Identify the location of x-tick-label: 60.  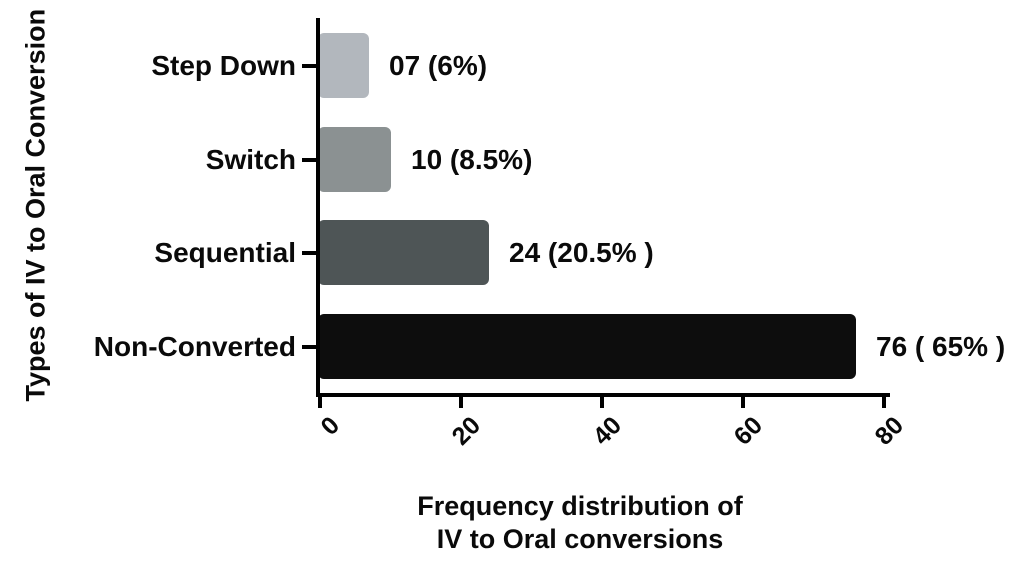
(748, 431).